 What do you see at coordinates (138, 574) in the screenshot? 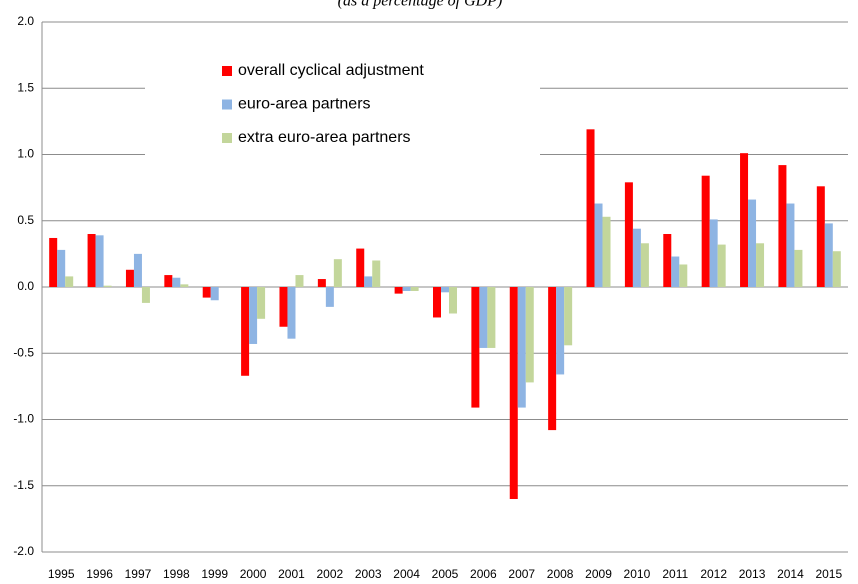
I see `x-tick-label: 1997` at bounding box center [138, 574].